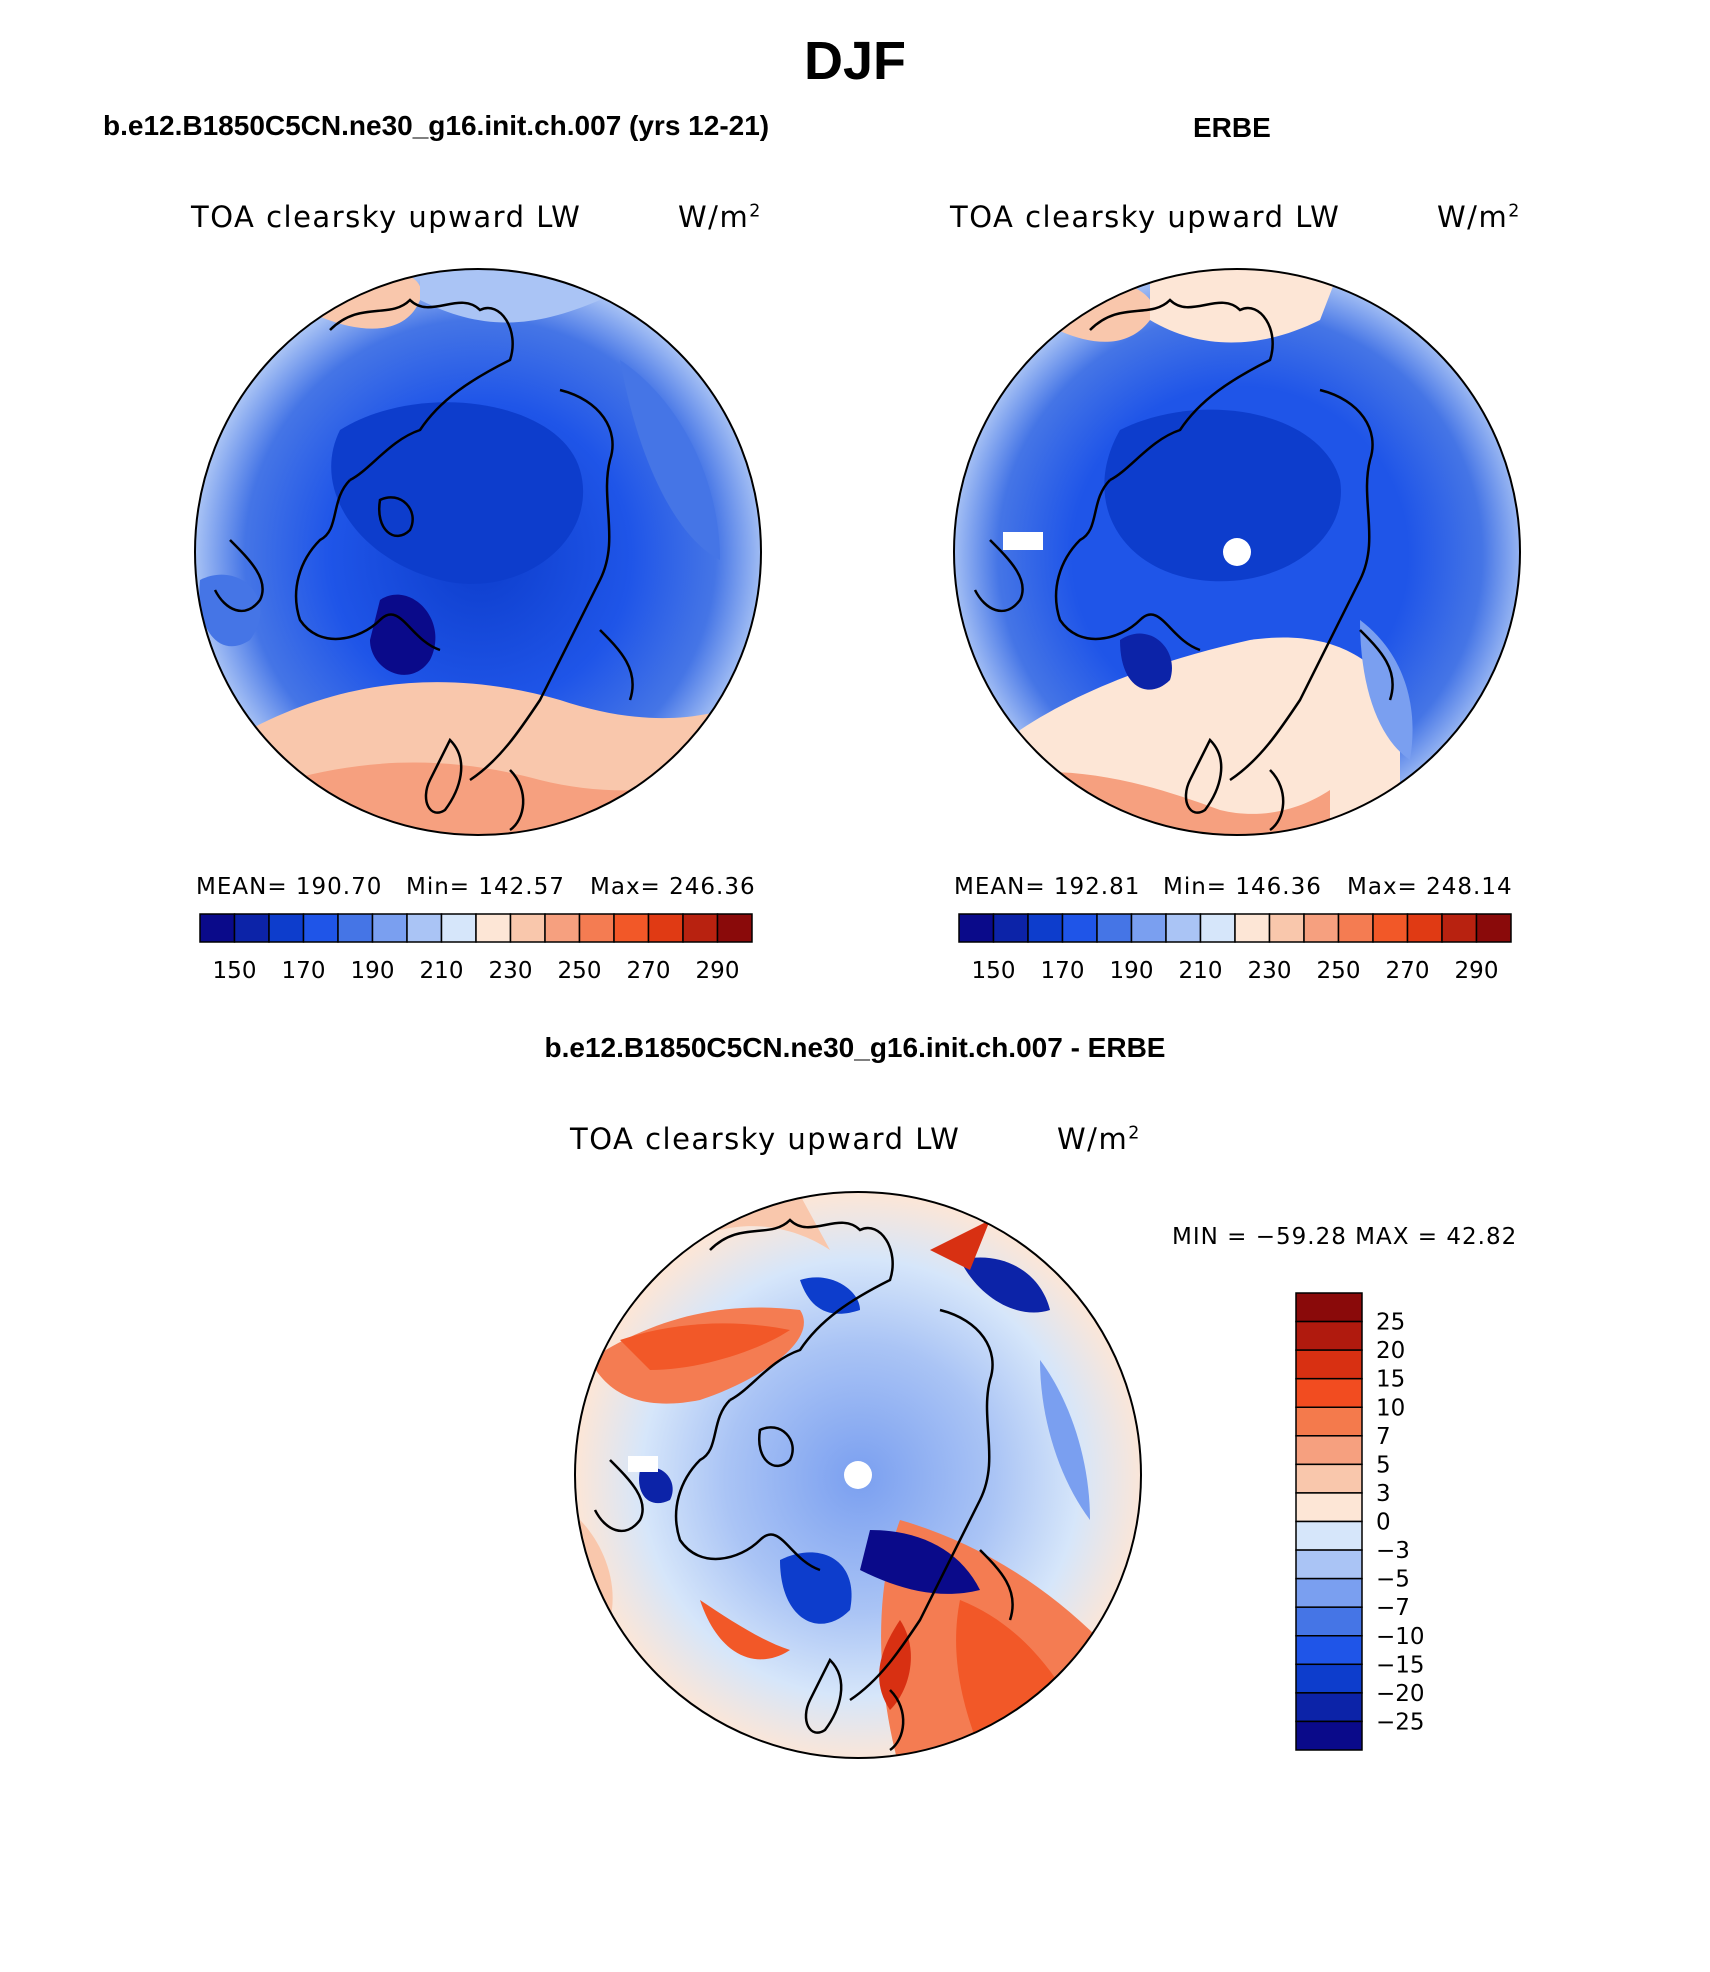 This screenshot has width=1710, height=1972. I want to click on colorbar-tick-label: −15, so click(1400, 1665).